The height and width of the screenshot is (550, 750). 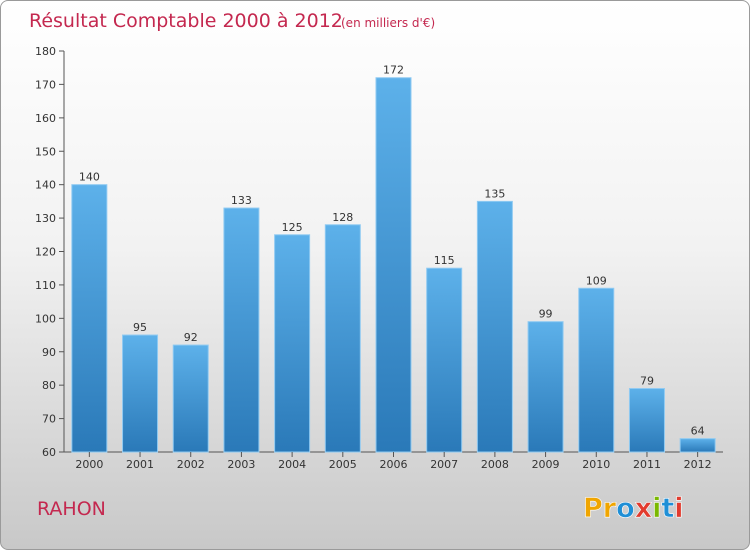 I want to click on bar-2008, so click(x=494, y=326).